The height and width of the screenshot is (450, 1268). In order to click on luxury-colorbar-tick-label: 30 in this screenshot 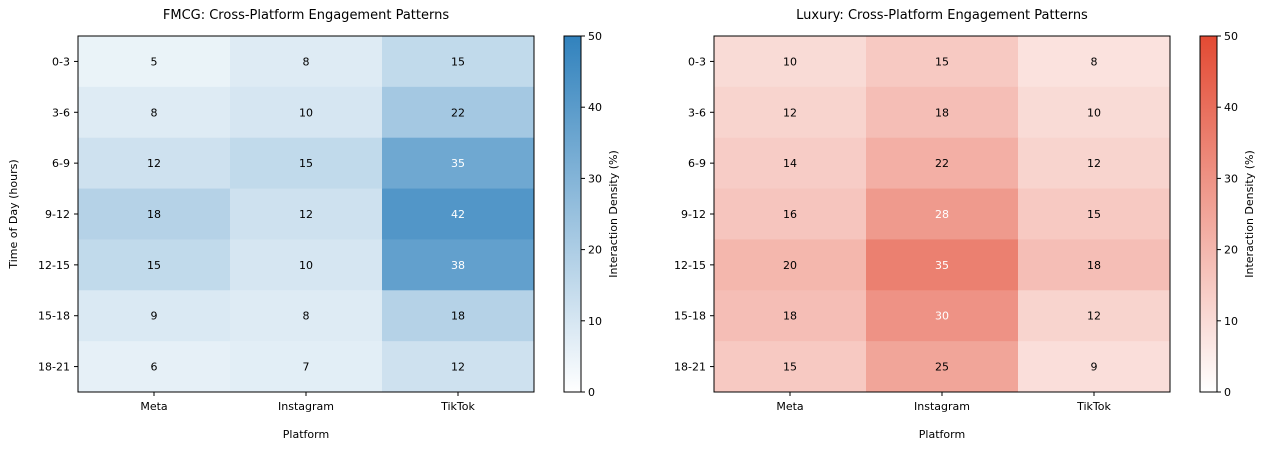, I will do `click(1231, 178)`.